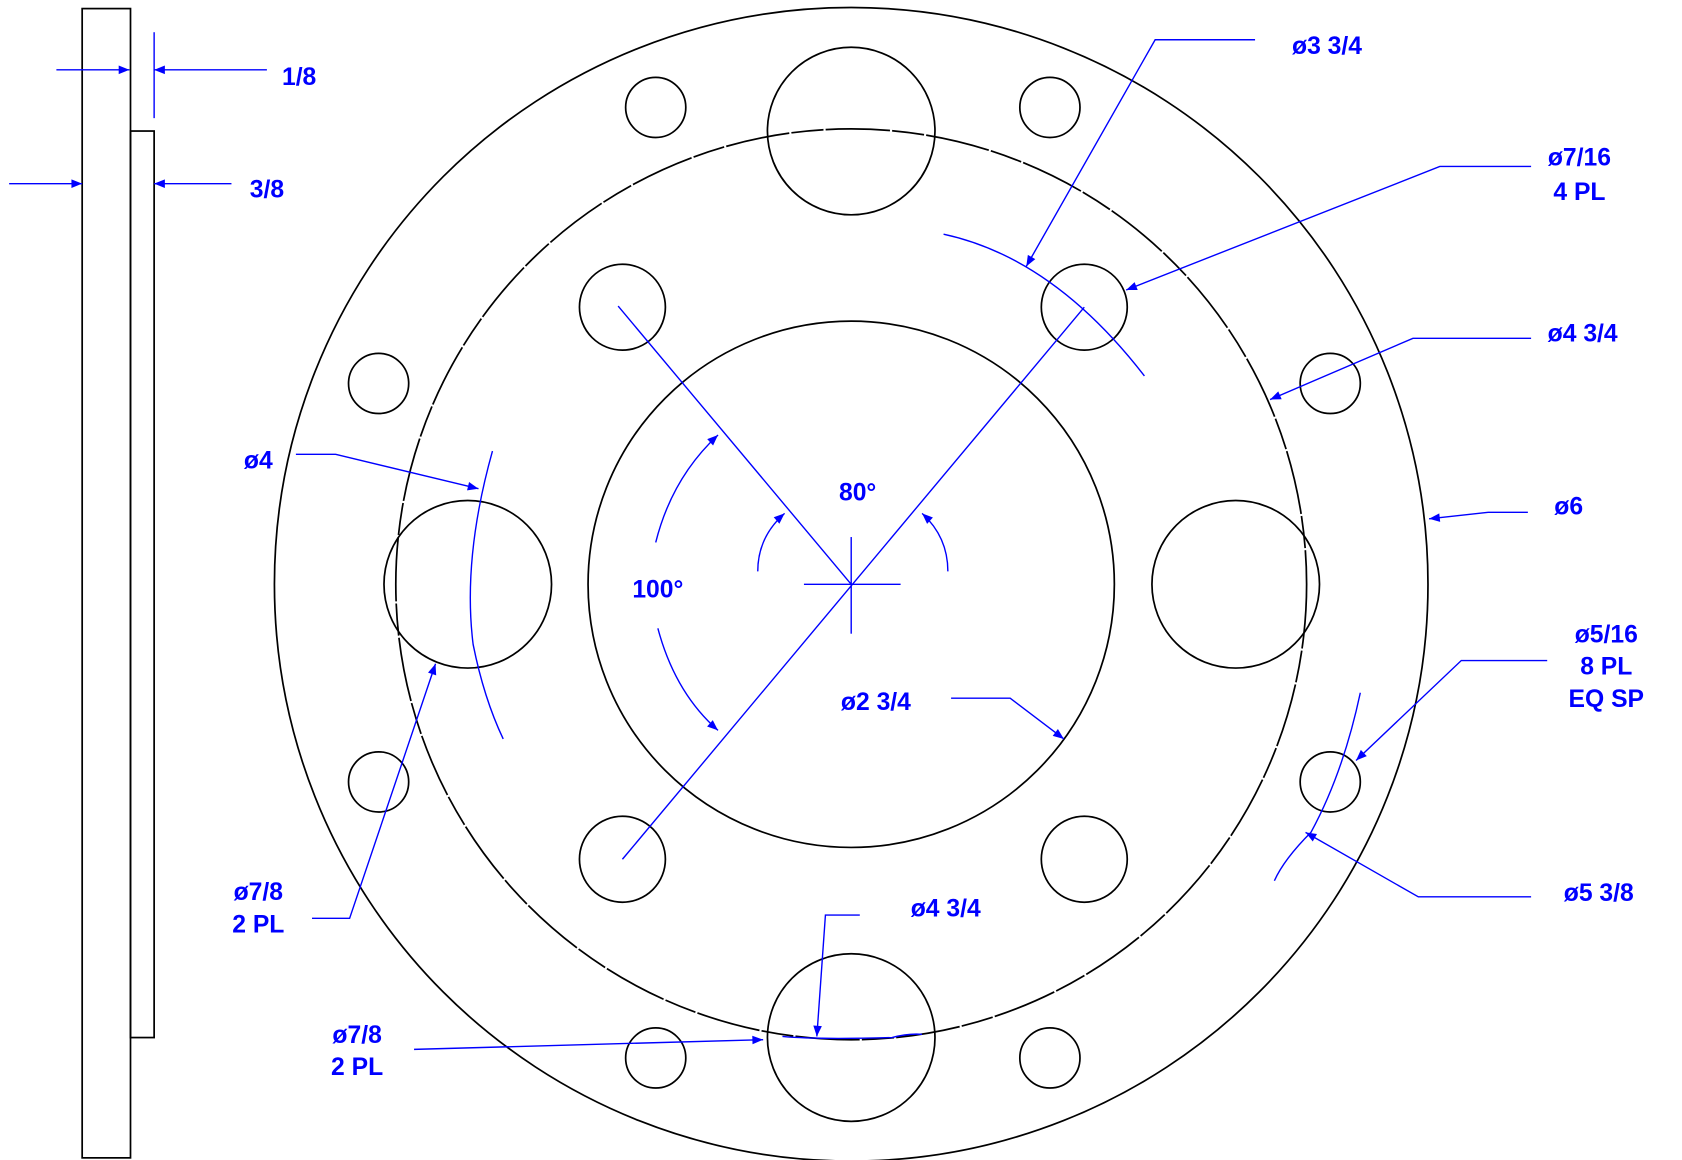 This screenshot has width=1682, height=1160. What do you see at coordinates (118, 583) in the screenshot?
I see `side-view` at bounding box center [118, 583].